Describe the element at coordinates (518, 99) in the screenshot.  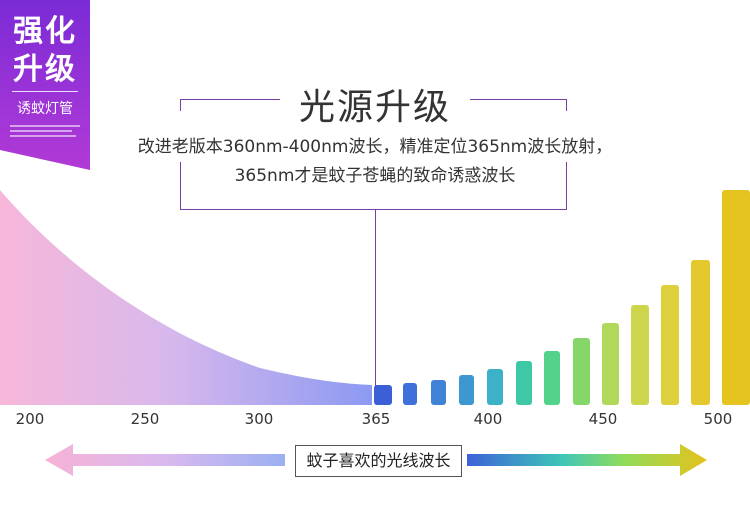
I see `frame-top-right-line` at that location.